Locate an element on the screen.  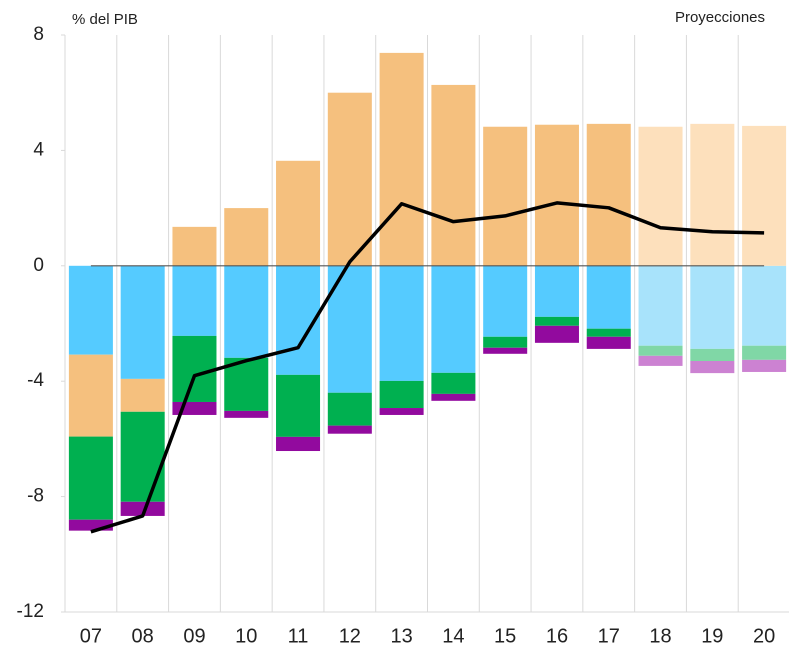
x-tick-label: 19 is located at coordinates (712, 636).